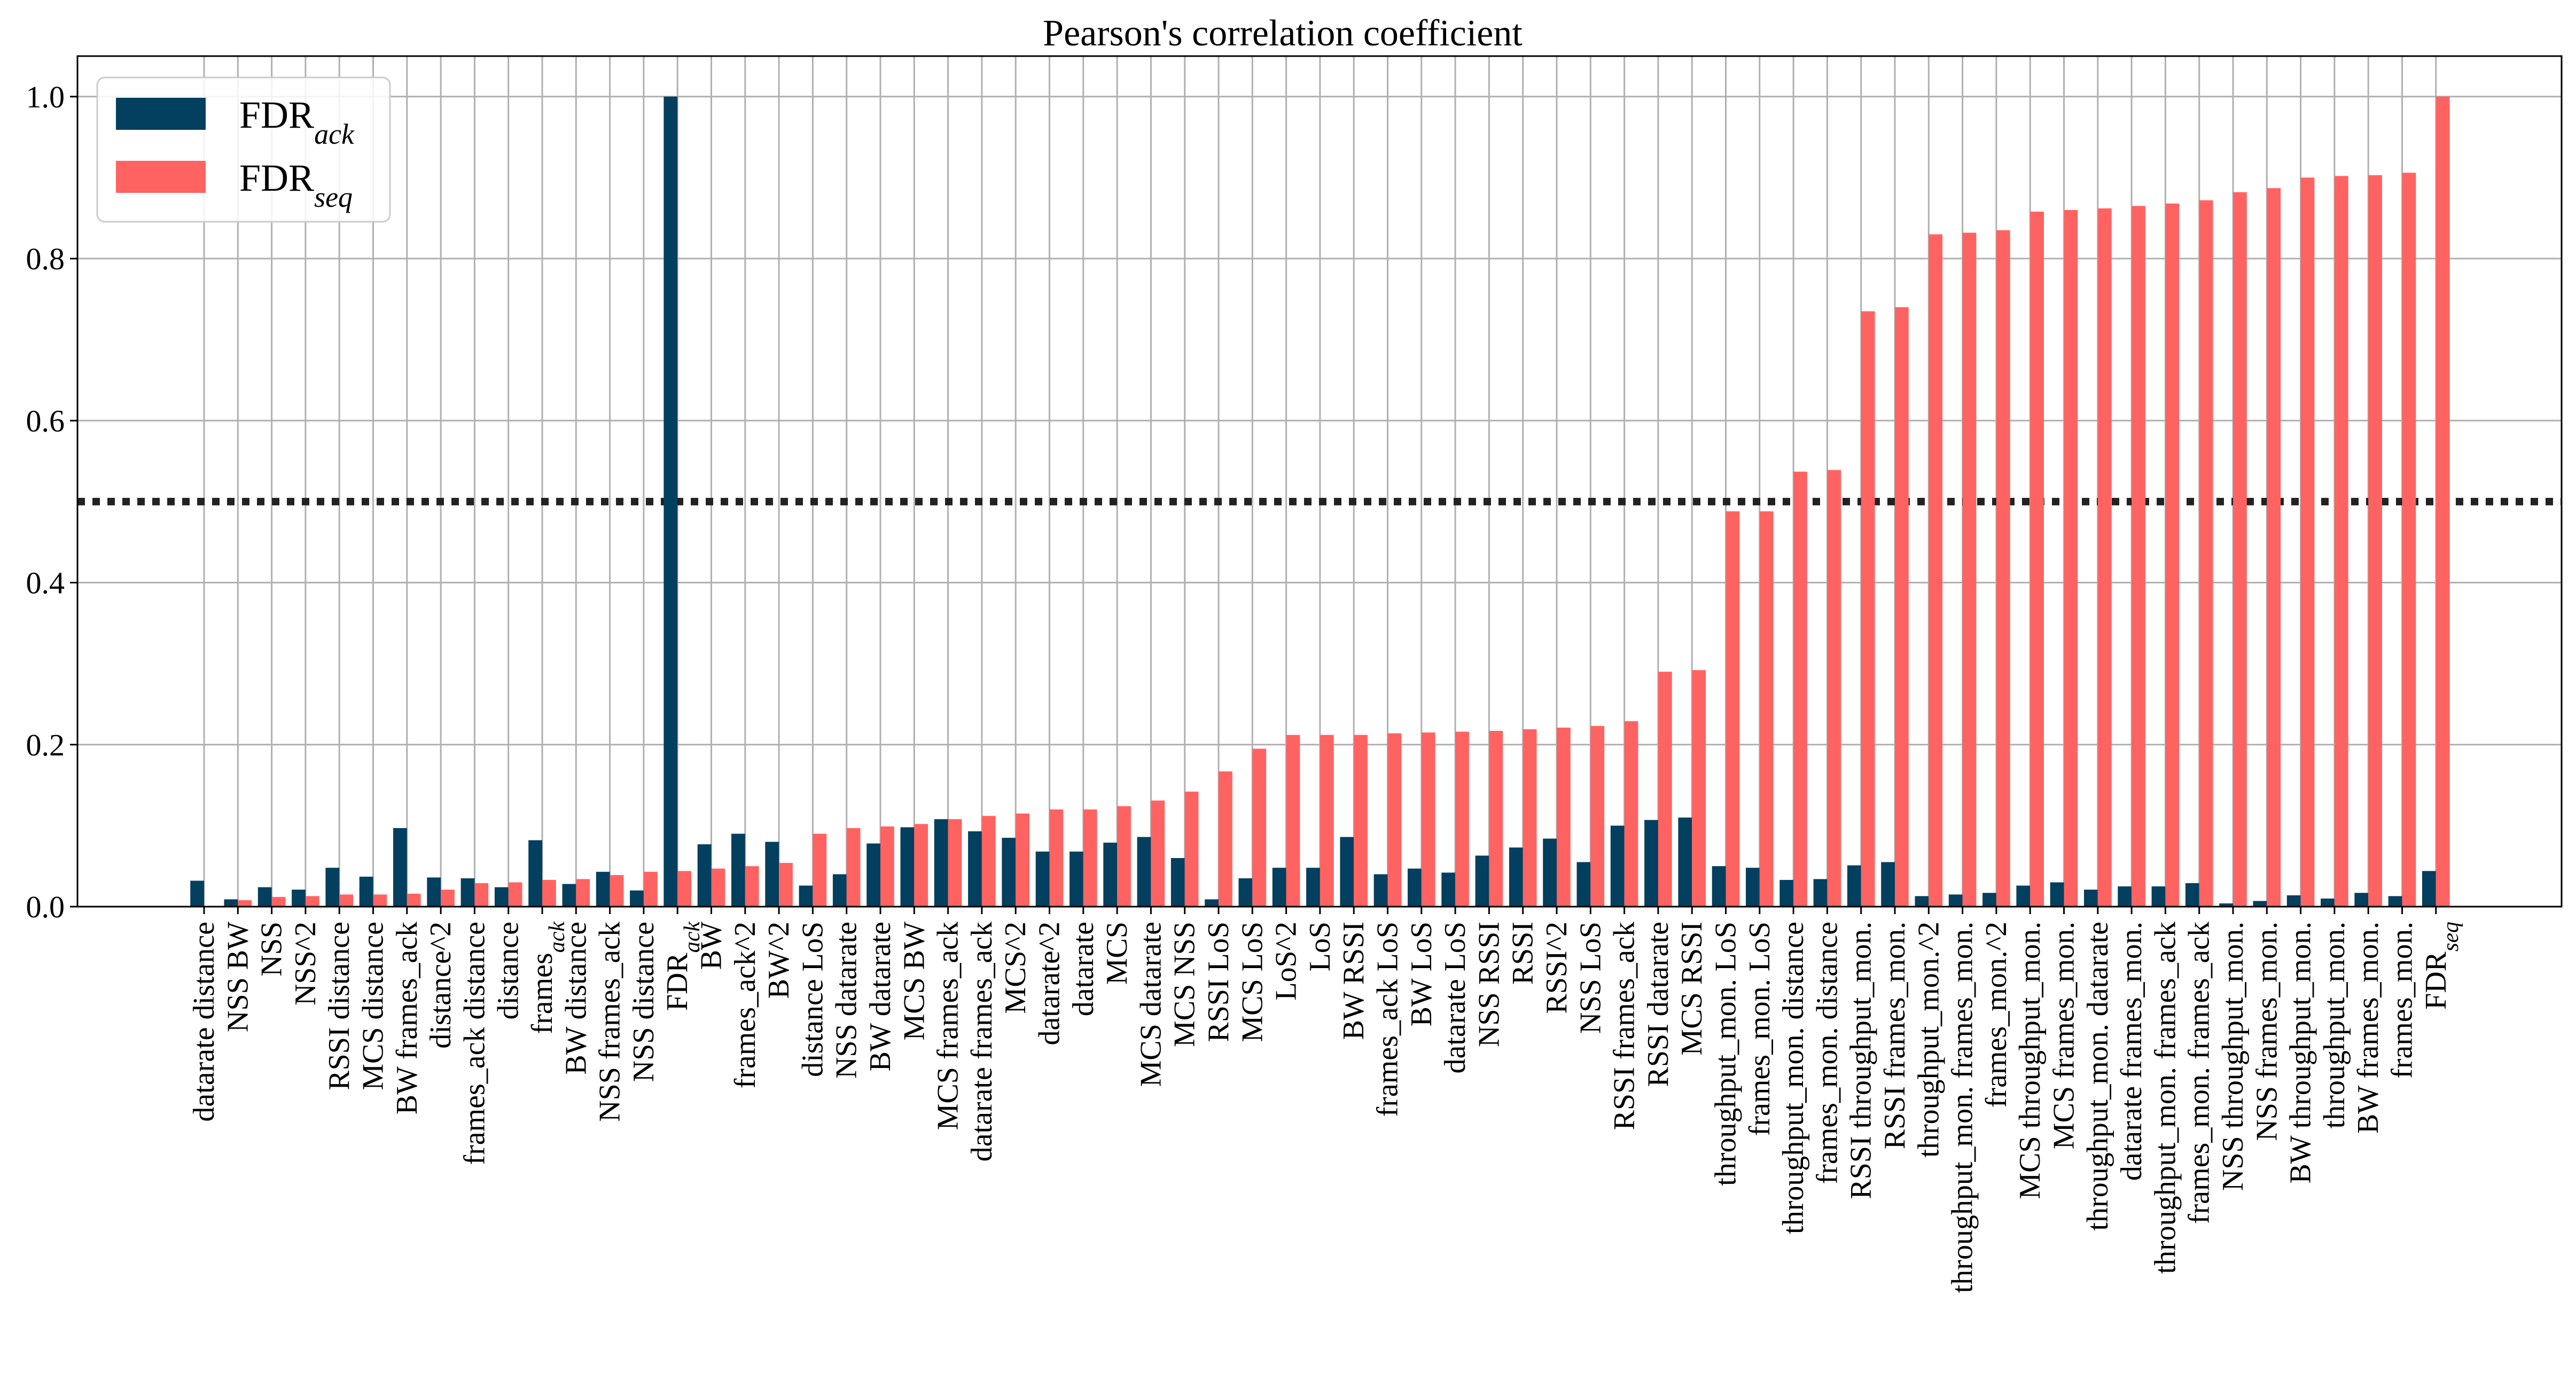 This screenshot has width=2576, height=1380. I want to click on x-tick-label: distance^2, so click(440, 986).